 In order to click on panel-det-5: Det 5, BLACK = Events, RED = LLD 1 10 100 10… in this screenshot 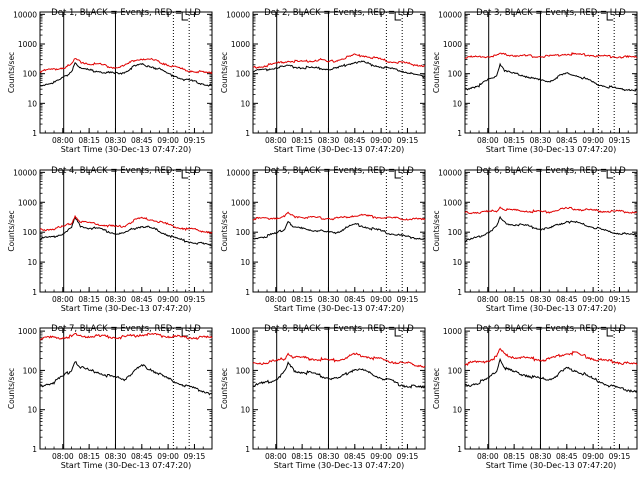, I will do `click(323, 239)`.